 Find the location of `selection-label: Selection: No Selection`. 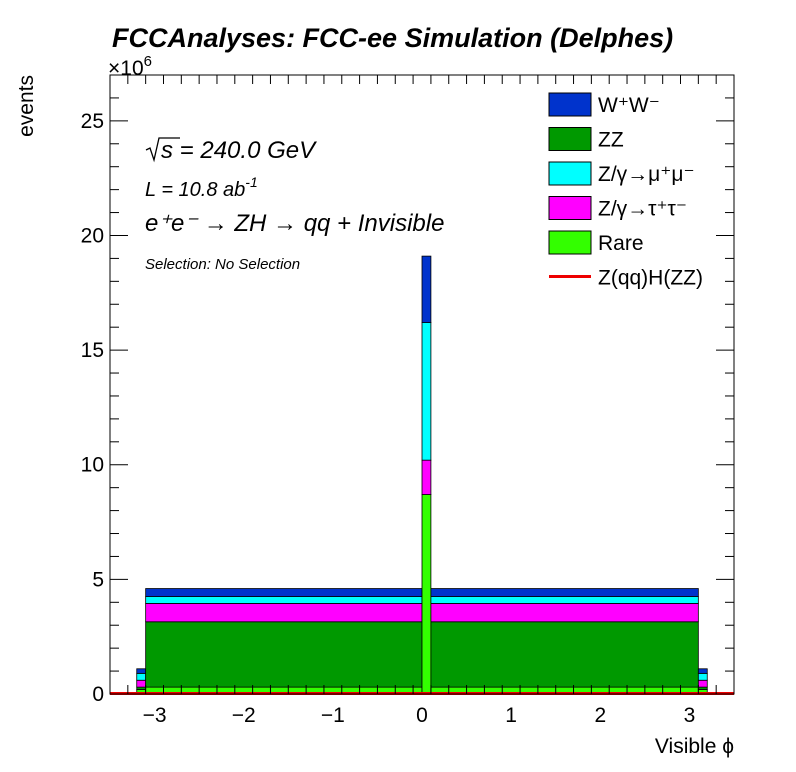

selection-label: Selection: No Selection is located at coordinates (222, 264).